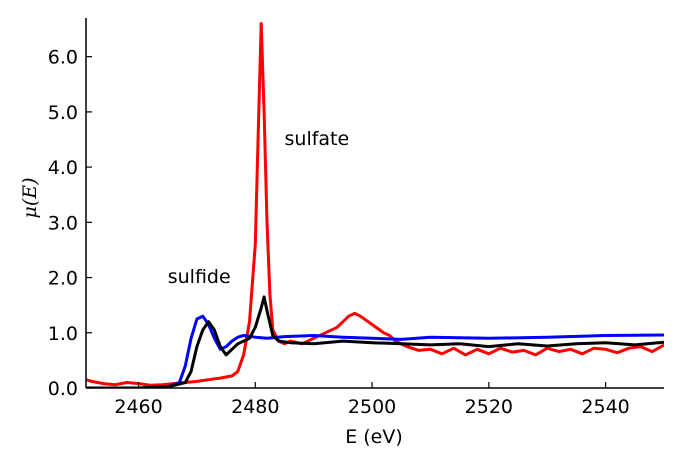 The width and height of the screenshot is (676, 451). What do you see at coordinates (138, 407) in the screenshot?
I see `x-tick-label: 2460` at bounding box center [138, 407].